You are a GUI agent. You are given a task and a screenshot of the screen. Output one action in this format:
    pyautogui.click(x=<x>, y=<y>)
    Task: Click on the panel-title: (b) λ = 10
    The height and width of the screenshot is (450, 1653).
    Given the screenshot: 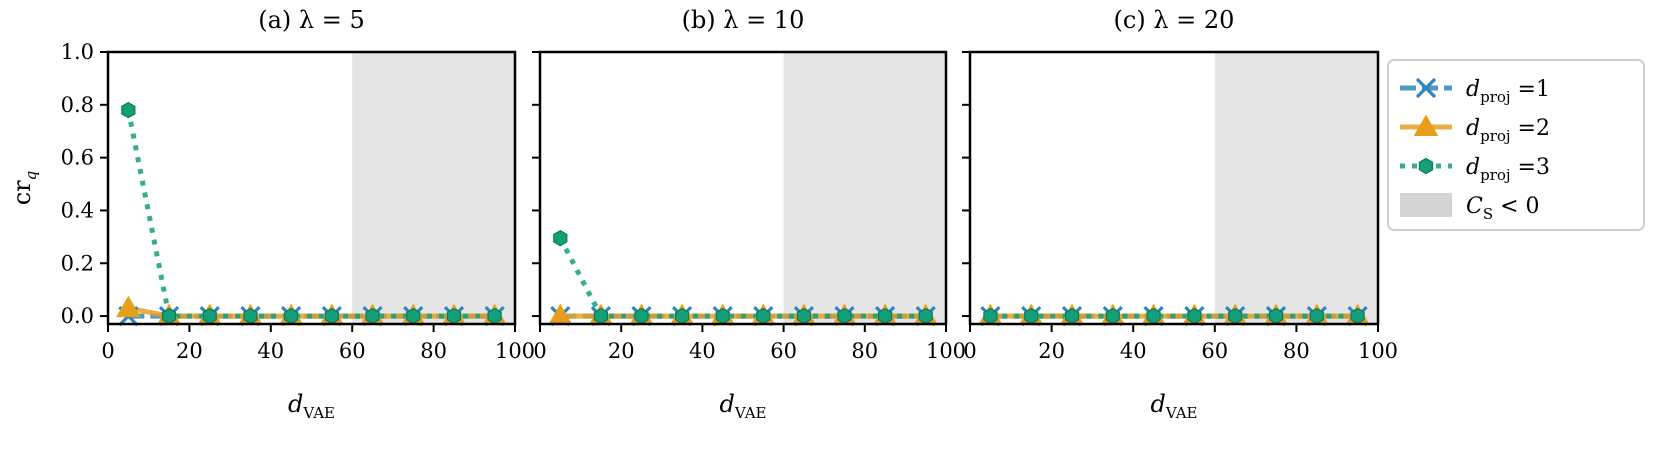 What is the action you would take?
    pyautogui.click(x=743, y=20)
    